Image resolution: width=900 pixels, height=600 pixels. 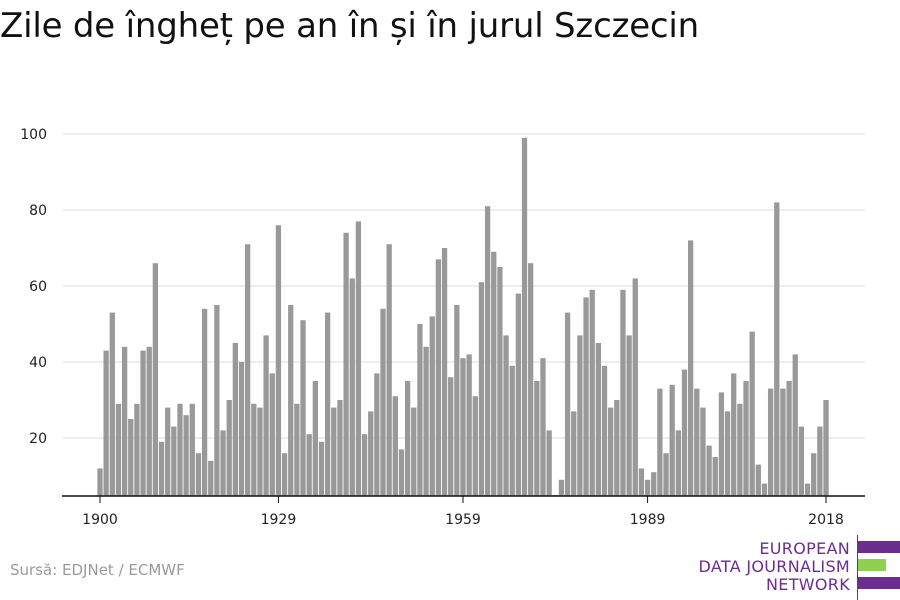 What do you see at coordinates (777, 349) in the screenshot?
I see `bar-2010` at bounding box center [777, 349].